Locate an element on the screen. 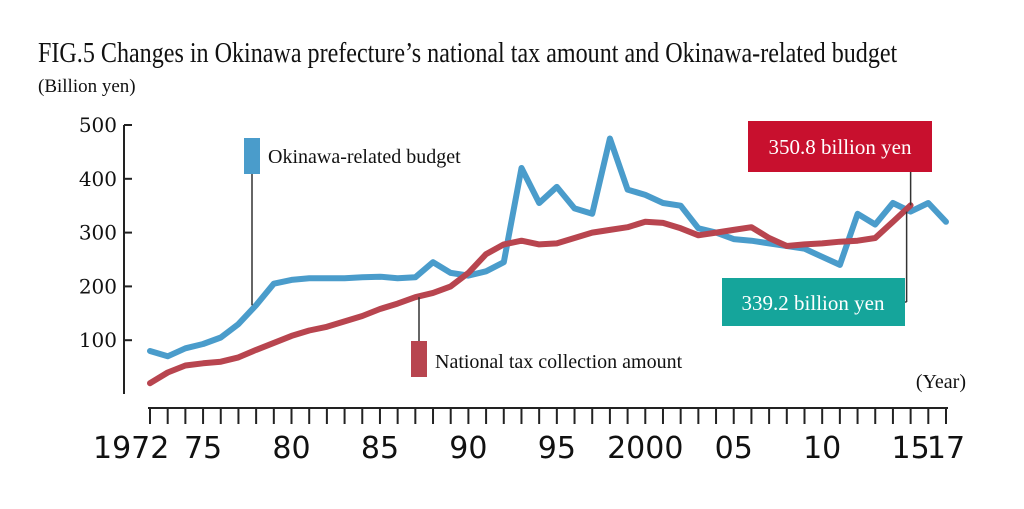 Image resolution: width=1024 pixels, height=509 pixels. budget-legend-swatch is located at coordinates (252, 156).